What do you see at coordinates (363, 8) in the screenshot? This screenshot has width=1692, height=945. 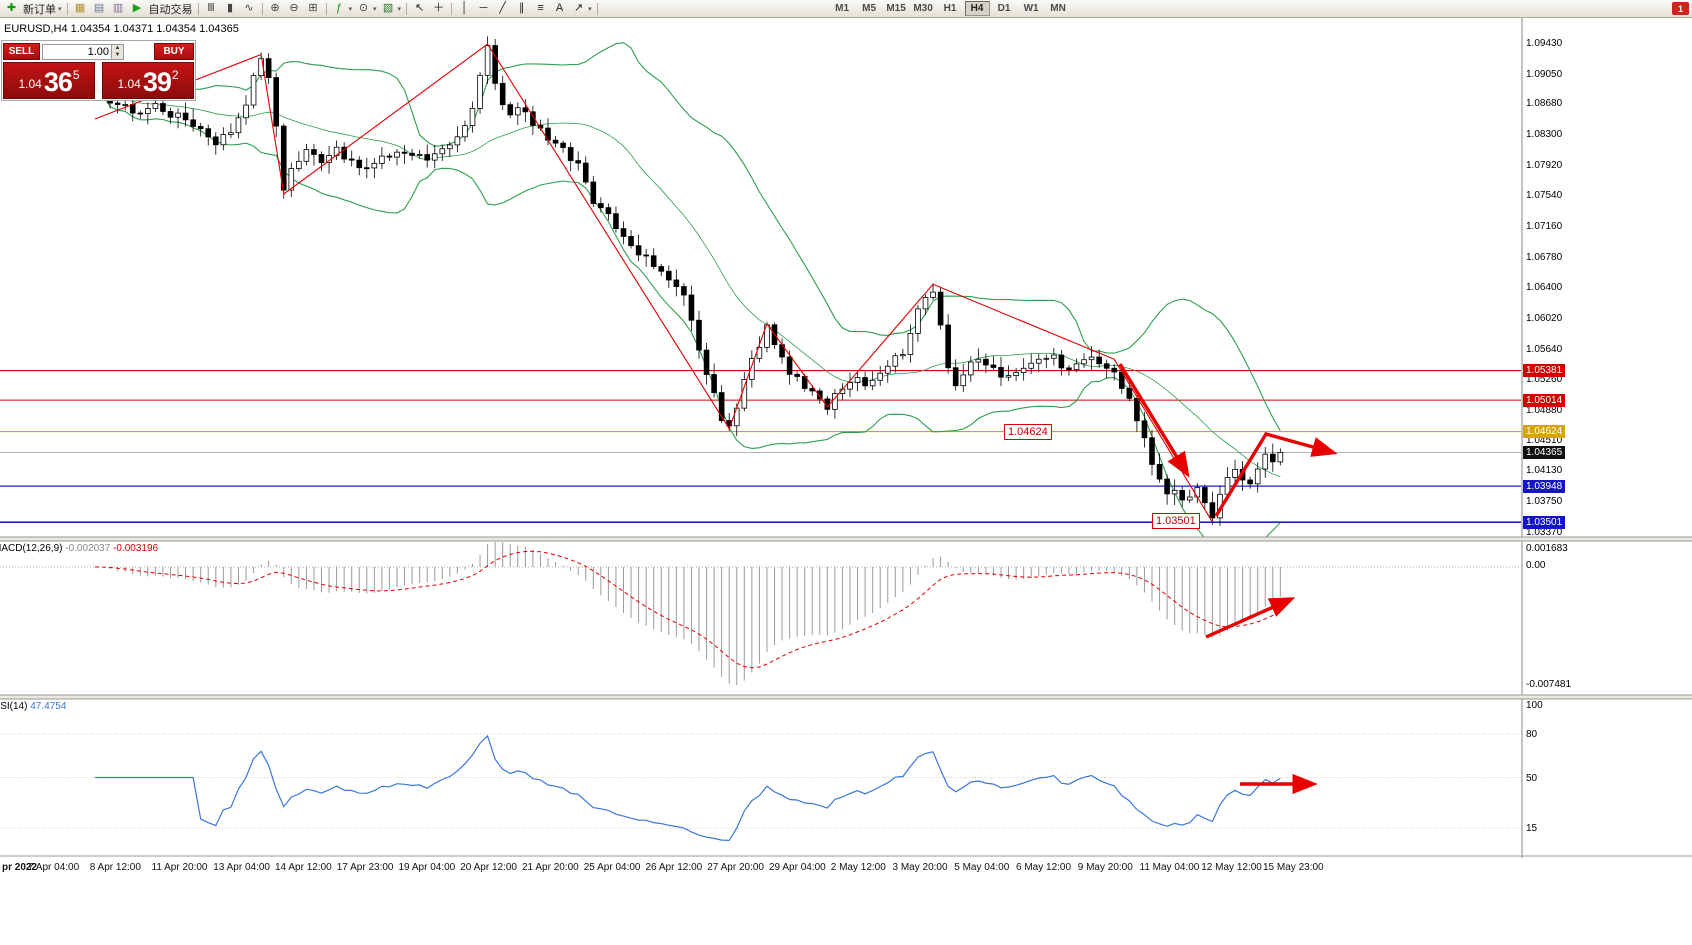 I see `periods-icon: ⊙` at bounding box center [363, 8].